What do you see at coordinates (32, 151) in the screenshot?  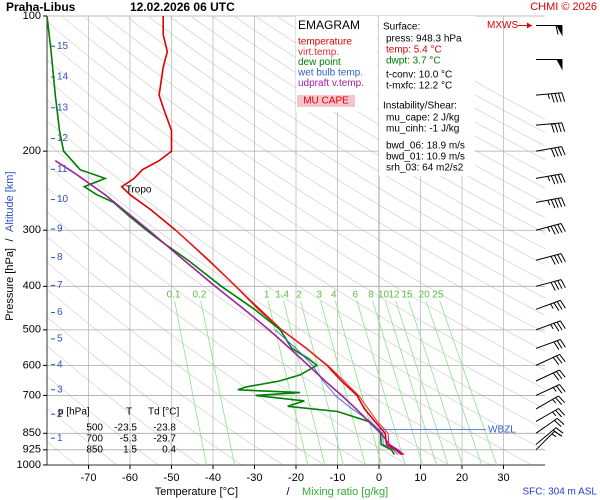 I see `y-tick-label: 200` at bounding box center [32, 151].